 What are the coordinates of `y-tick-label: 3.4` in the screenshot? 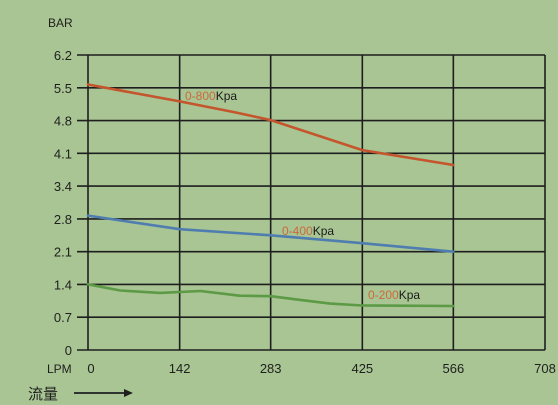 It's located at (63, 186).